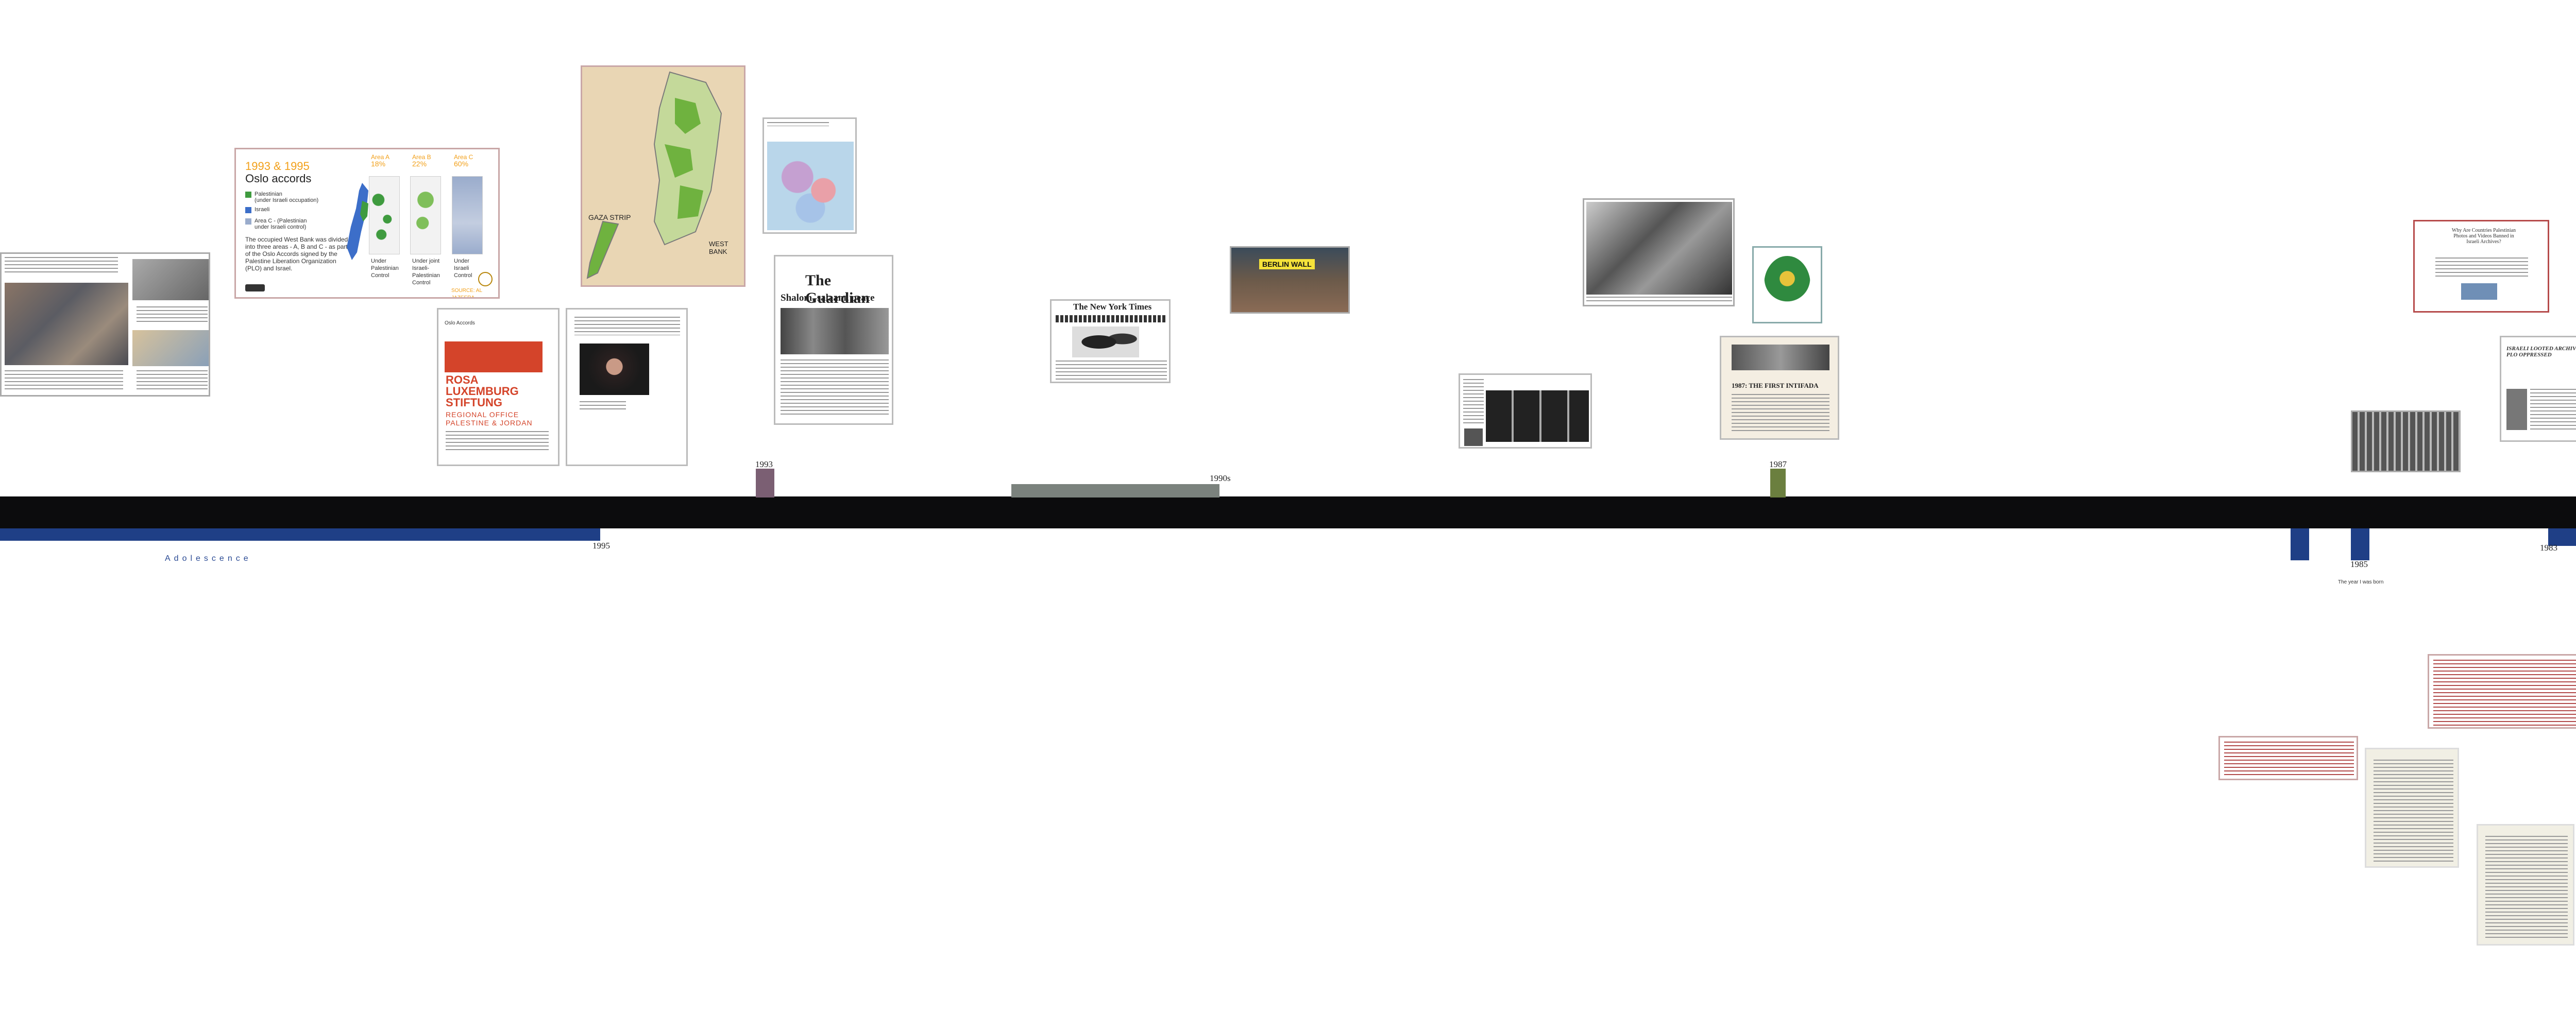 This screenshot has width=2576, height=1030. I want to click on letter-2-lines, so click(2526, 887).